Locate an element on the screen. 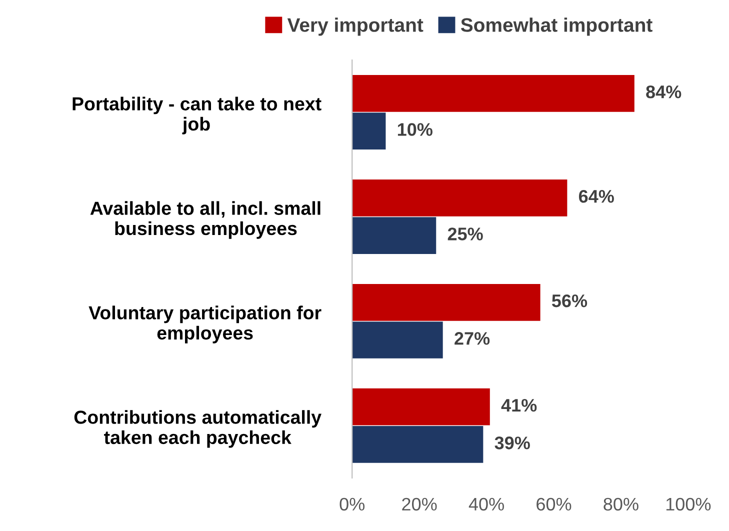 The image size is (729, 531). data-label: 27% is located at coordinates (472, 338).